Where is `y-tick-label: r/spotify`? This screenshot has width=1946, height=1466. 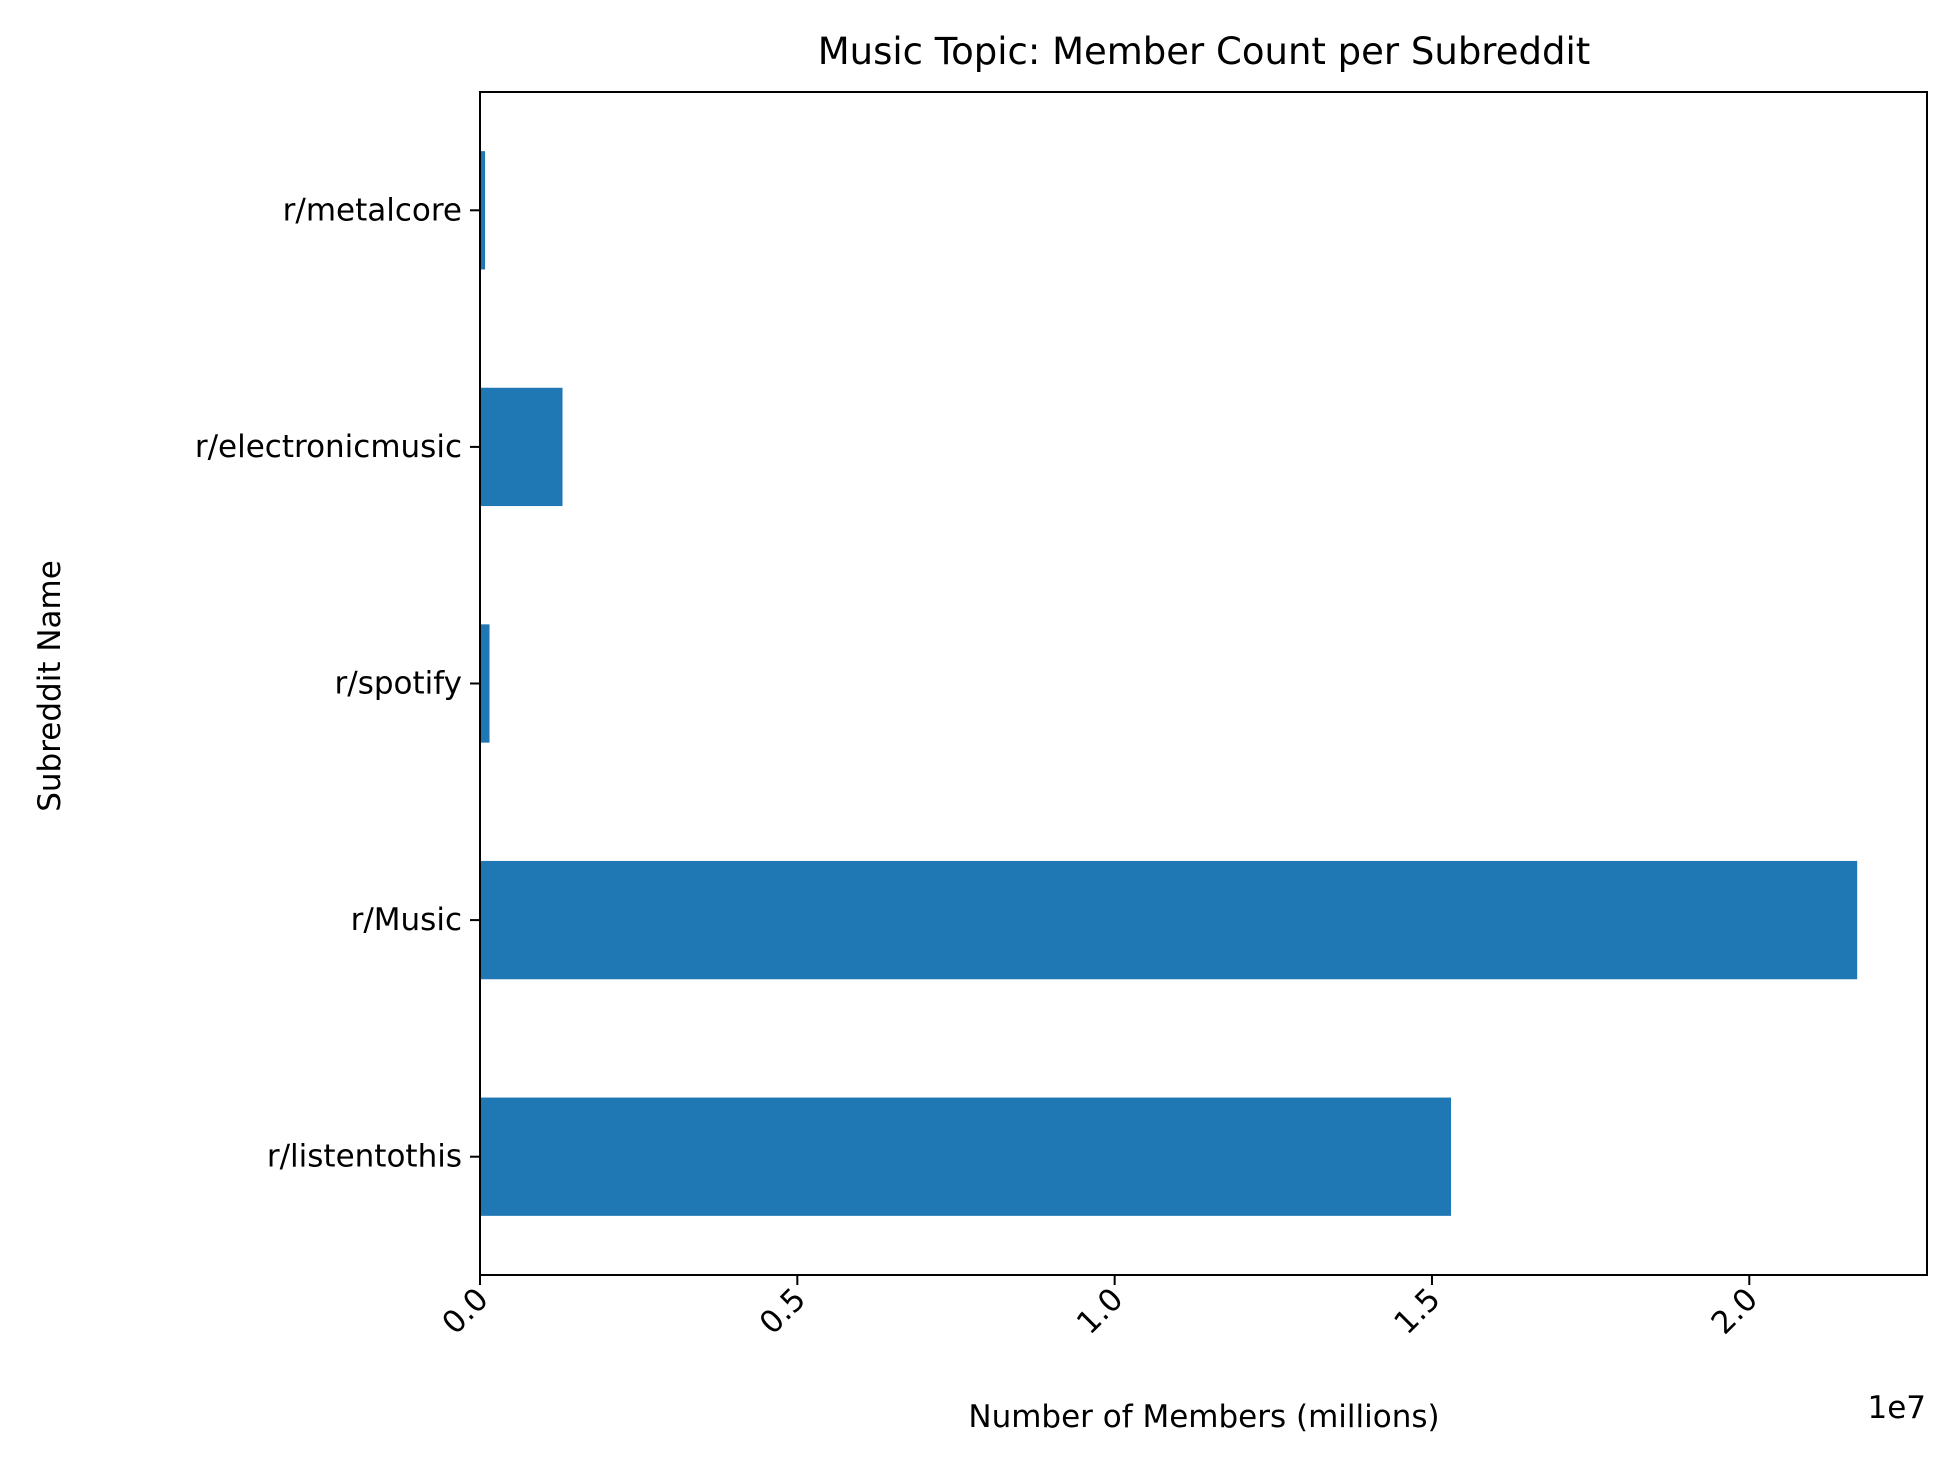
y-tick-label: r/spotify is located at coordinates (398, 684).